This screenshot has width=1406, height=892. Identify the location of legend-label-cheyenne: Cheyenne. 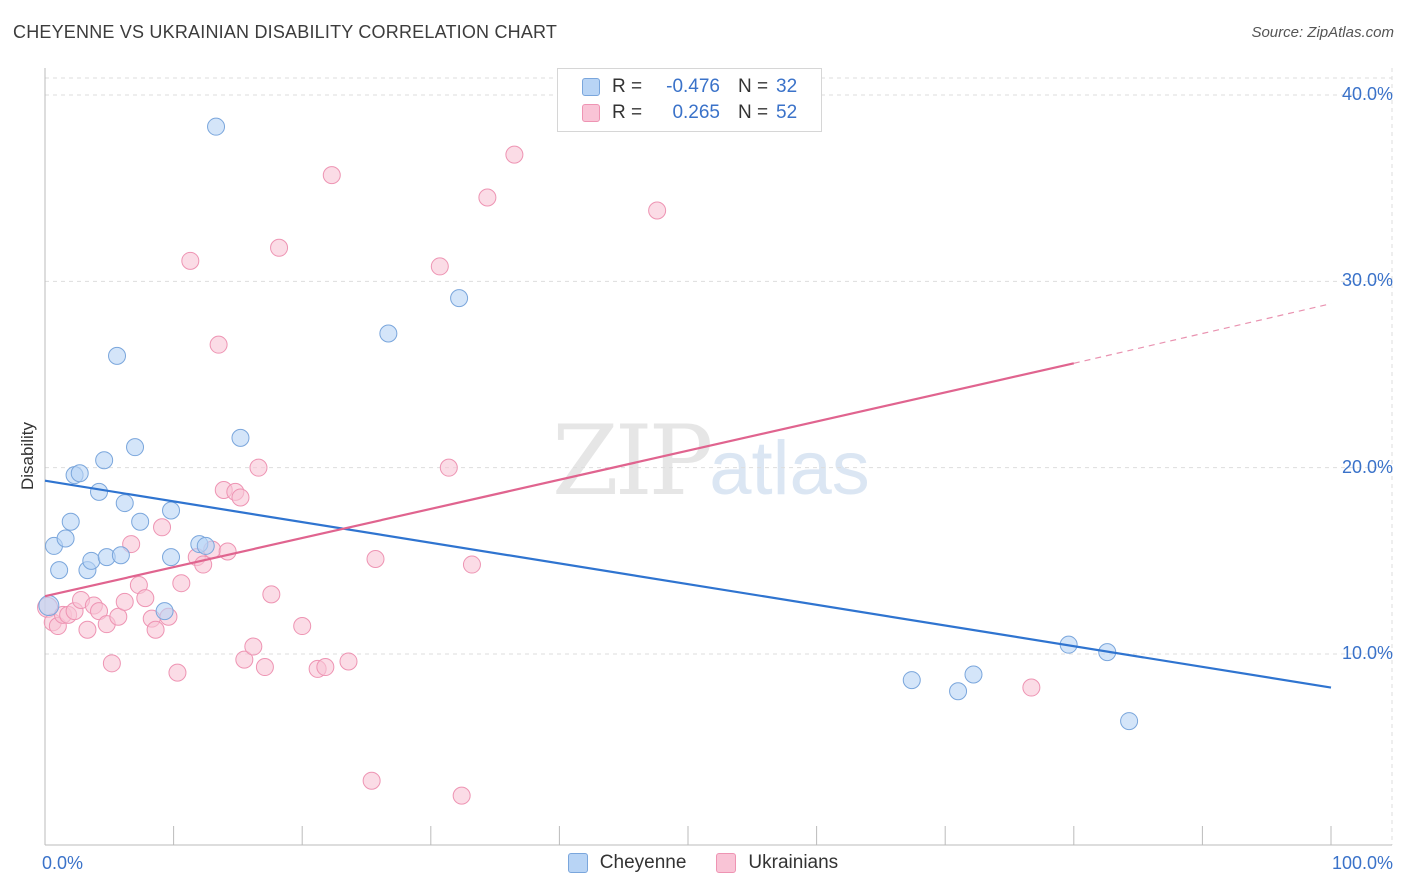
(643, 862).